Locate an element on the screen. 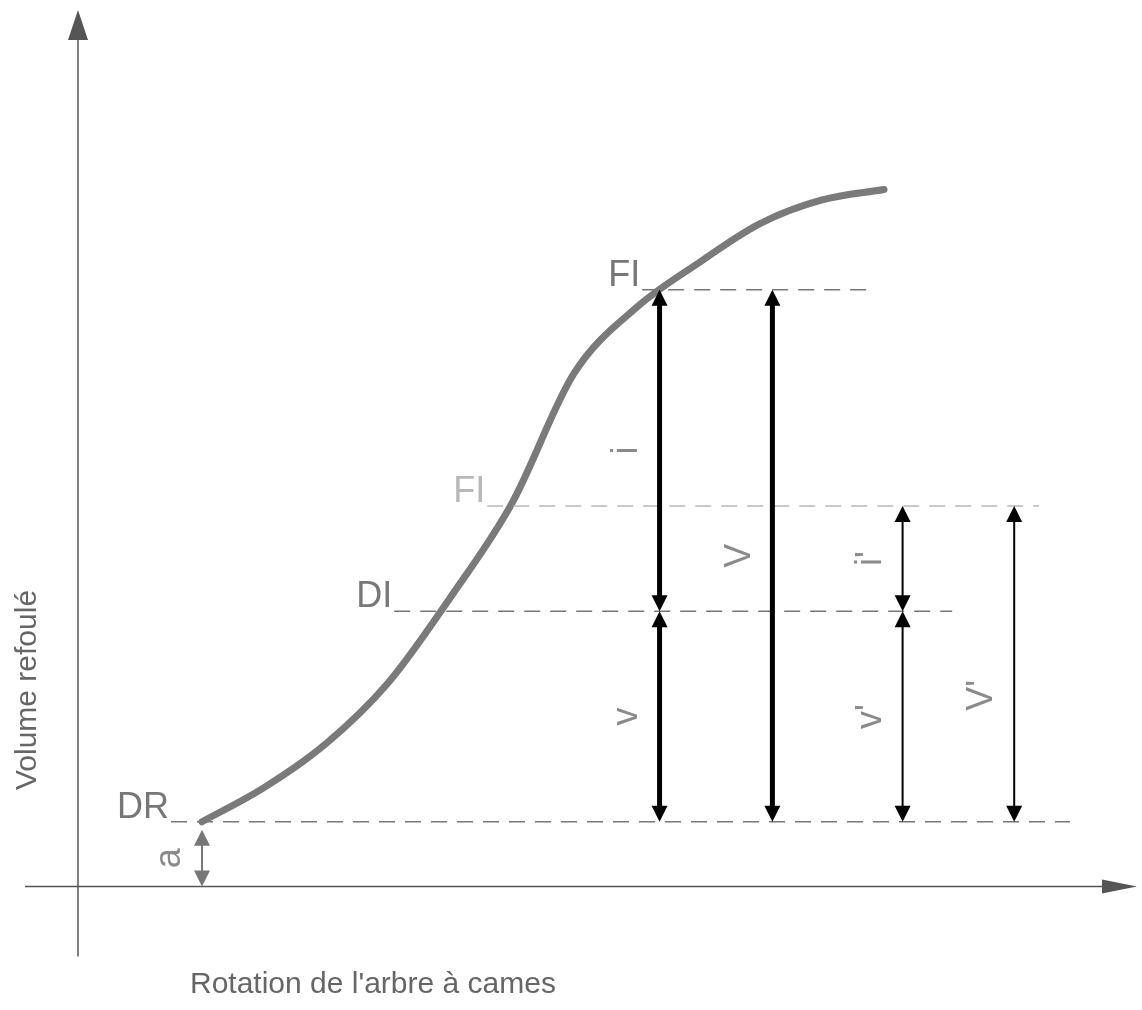 The height and width of the screenshot is (1010, 1142). annotation: V' is located at coordinates (980, 695).